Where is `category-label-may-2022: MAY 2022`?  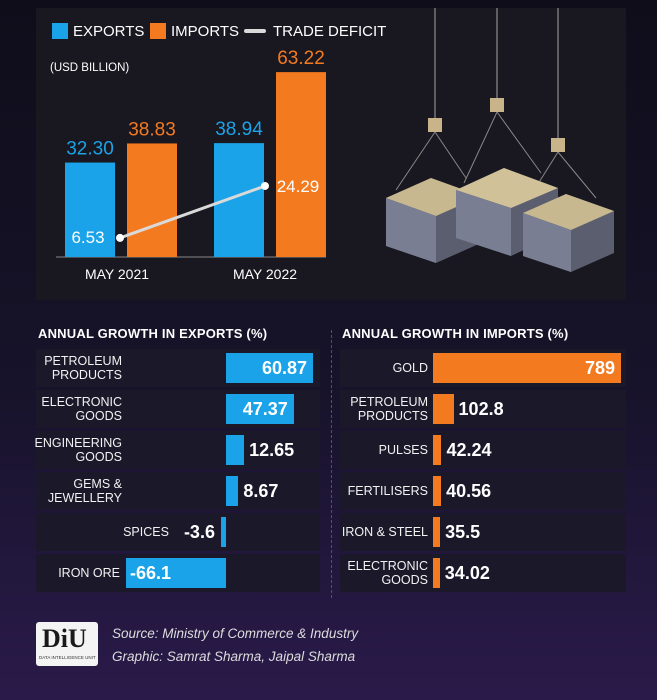
category-label-may-2022: MAY 2022 is located at coordinates (265, 274).